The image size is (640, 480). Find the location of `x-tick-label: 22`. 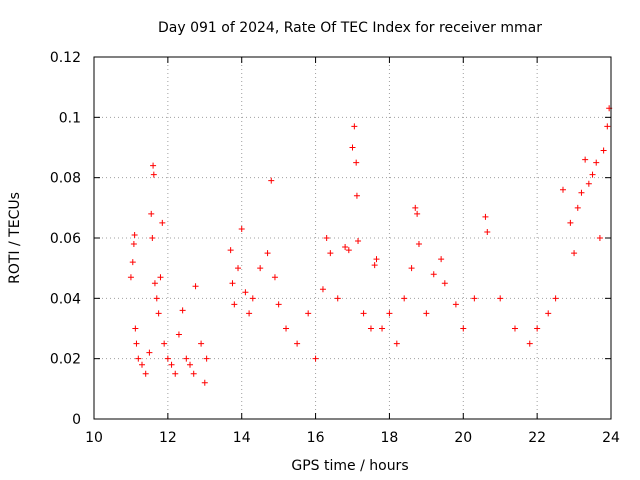

x-tick-label: 22 is located at coordinates (537, 438).